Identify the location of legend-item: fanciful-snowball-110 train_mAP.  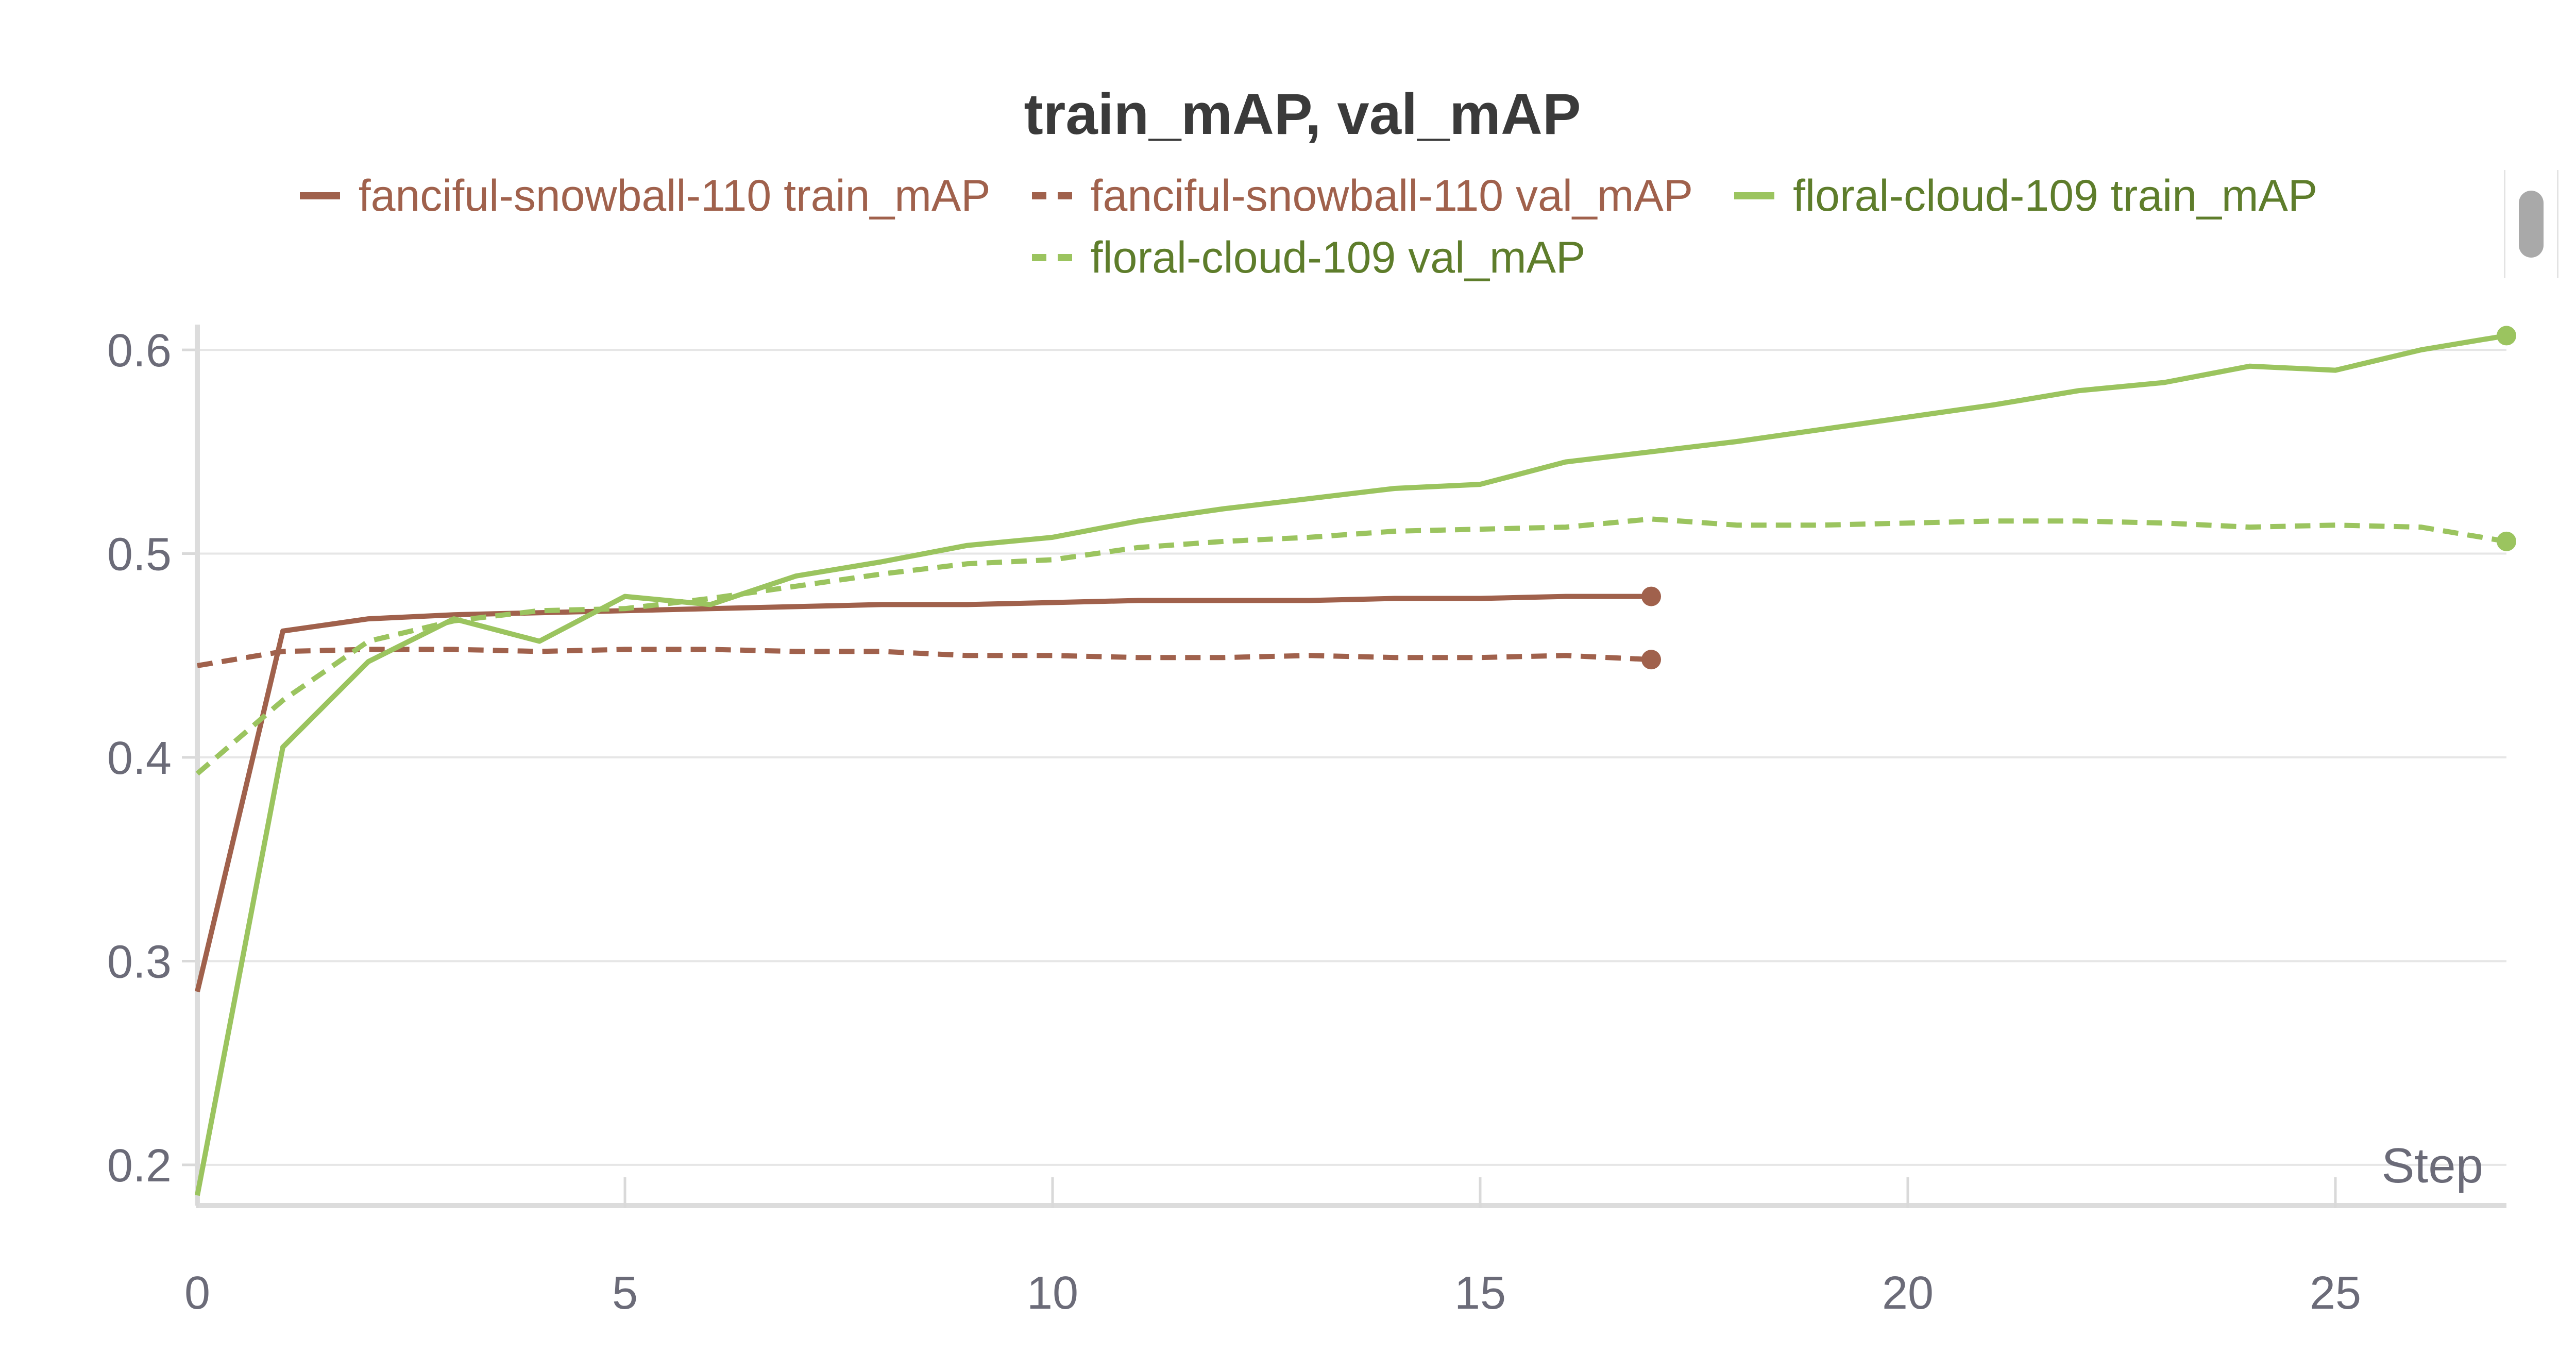
(645, 196).